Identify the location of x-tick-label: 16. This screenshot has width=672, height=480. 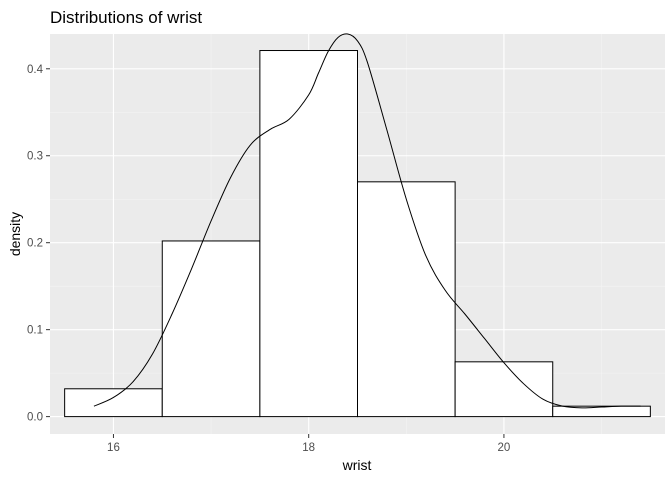
(113, 448).